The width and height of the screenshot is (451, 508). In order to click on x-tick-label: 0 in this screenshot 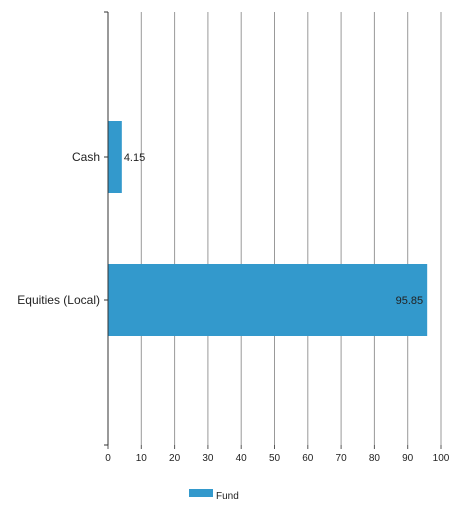, I will do `click(108, 458)`.